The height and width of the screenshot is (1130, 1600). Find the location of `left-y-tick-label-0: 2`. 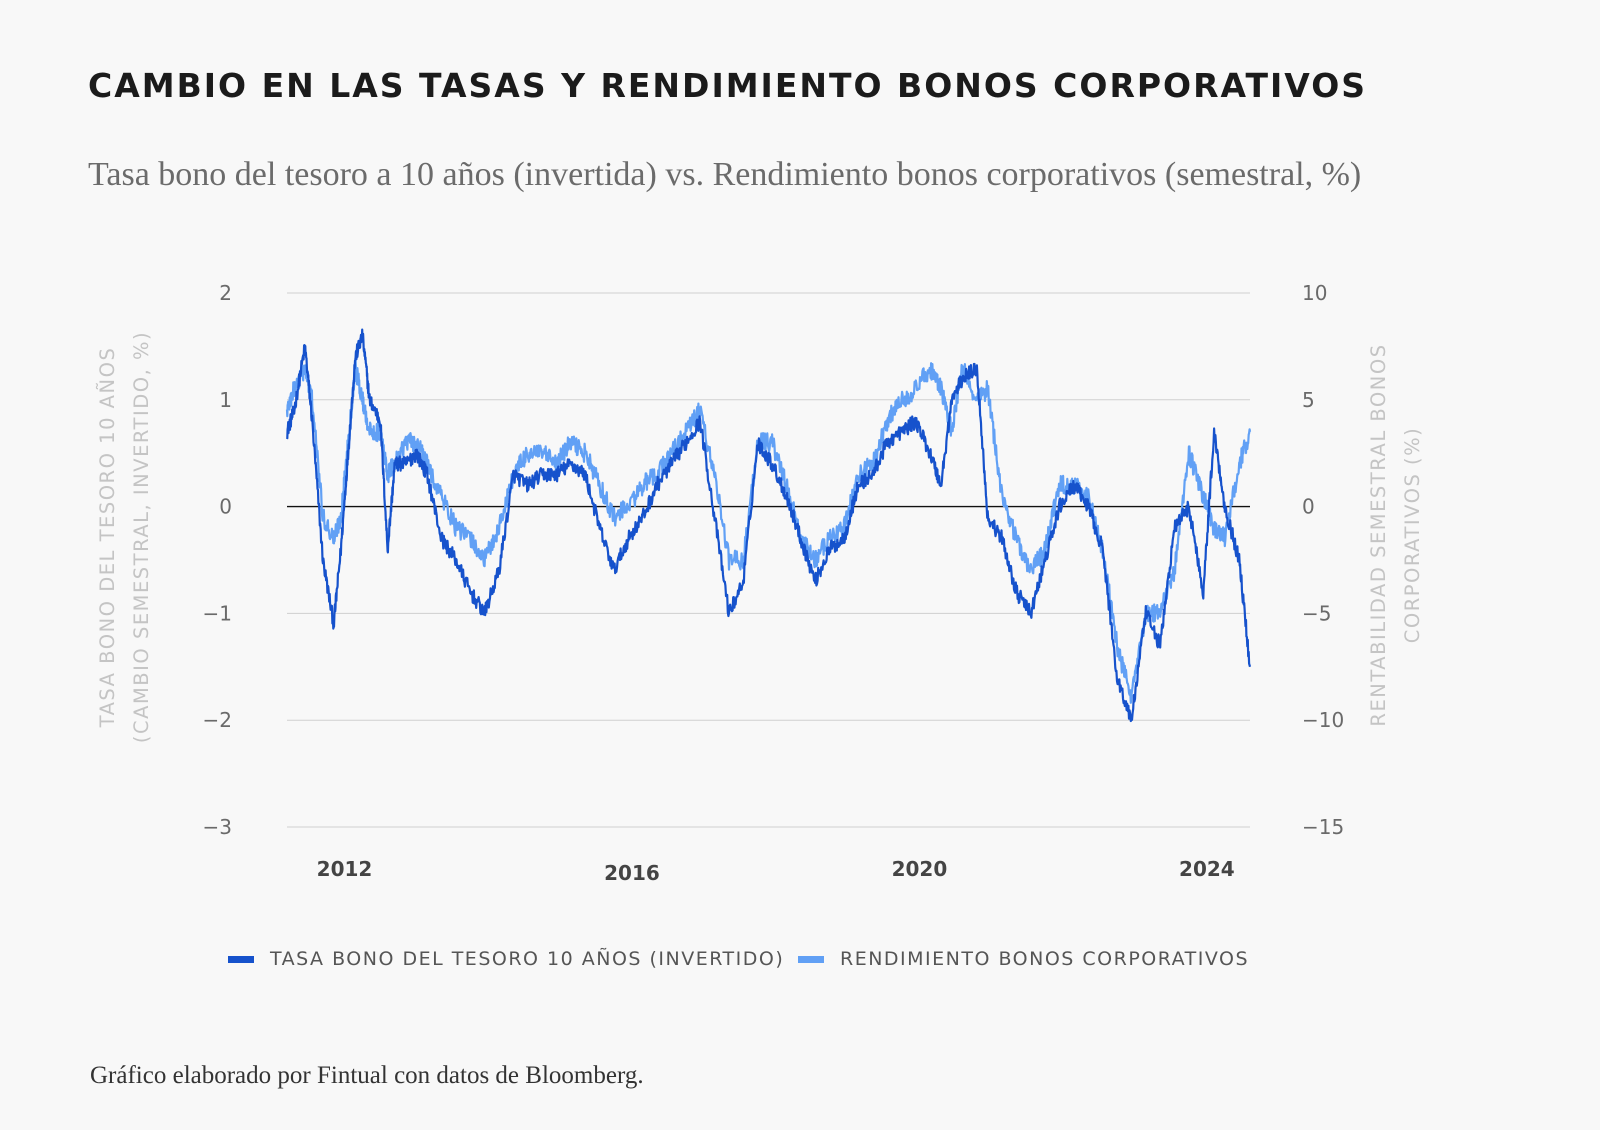

left-y-tick-label-0: 2 is located at coordinates (225, 293).